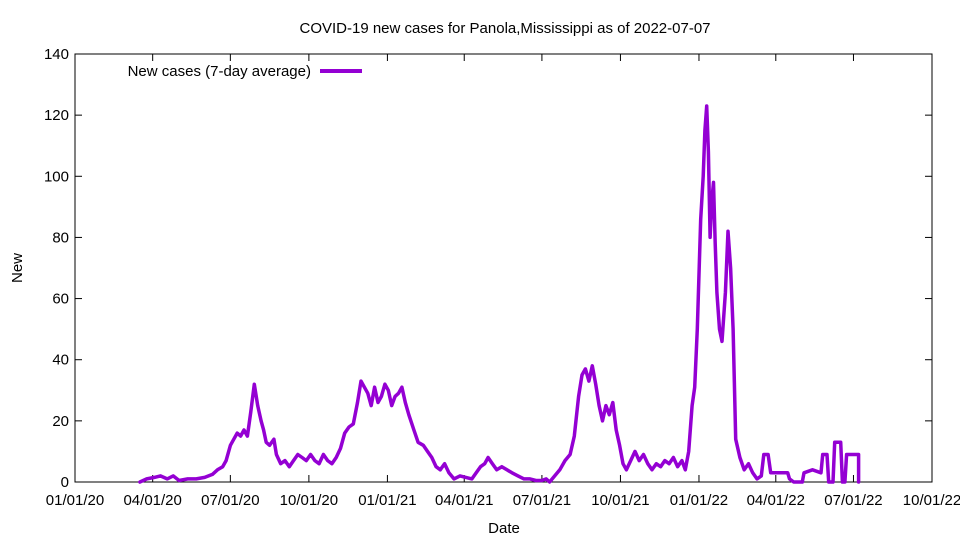  Describe the element at coordinates (60, 360) in the screenshot. I see `y-tick-label: 40` at that location.